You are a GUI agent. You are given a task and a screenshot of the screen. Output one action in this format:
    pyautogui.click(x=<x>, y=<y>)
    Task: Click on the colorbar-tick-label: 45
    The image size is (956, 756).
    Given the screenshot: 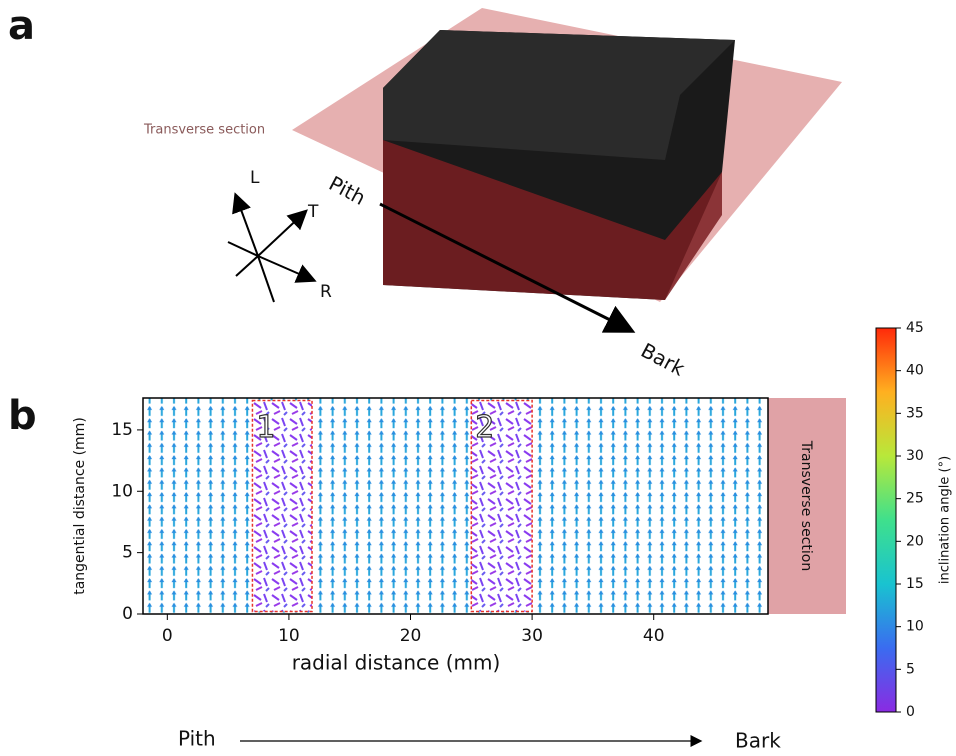 What is the action you would take?
    pyautogui.click(x=915, y=328)
    